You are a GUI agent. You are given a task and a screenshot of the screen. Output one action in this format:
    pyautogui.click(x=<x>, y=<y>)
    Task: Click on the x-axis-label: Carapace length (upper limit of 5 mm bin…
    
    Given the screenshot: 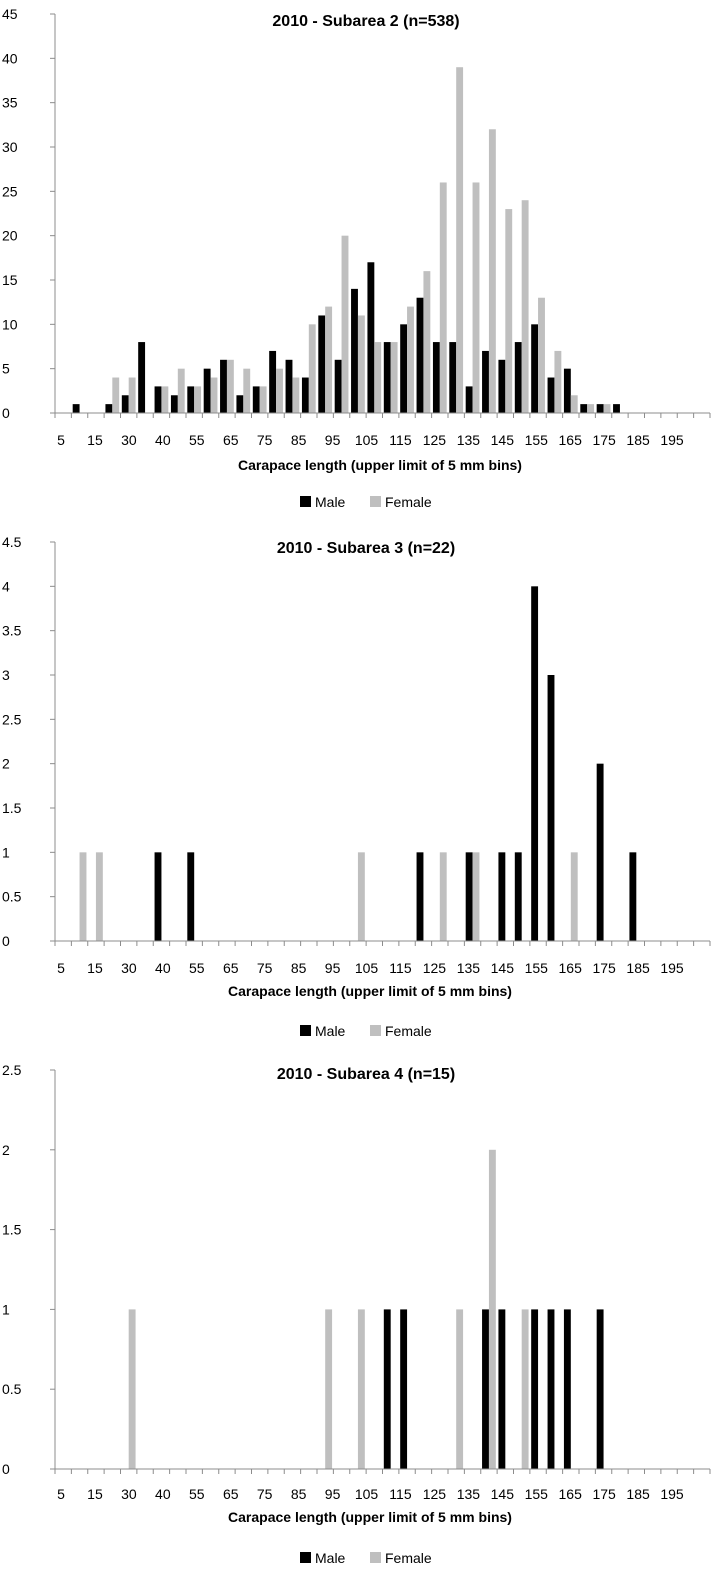 What is the action you would take?
    pyautogui.click(x=370, y=1517)
    